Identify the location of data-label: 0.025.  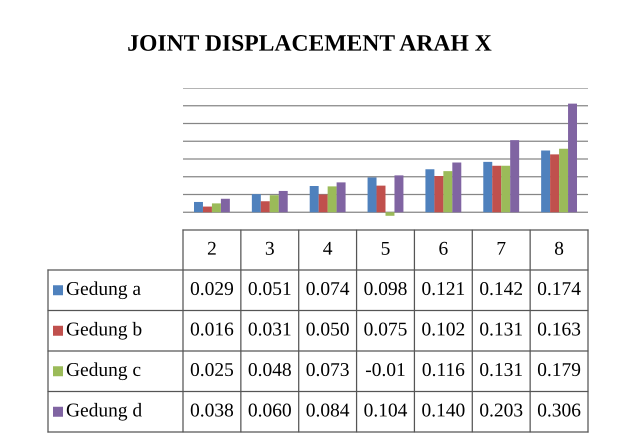
(212, 369).